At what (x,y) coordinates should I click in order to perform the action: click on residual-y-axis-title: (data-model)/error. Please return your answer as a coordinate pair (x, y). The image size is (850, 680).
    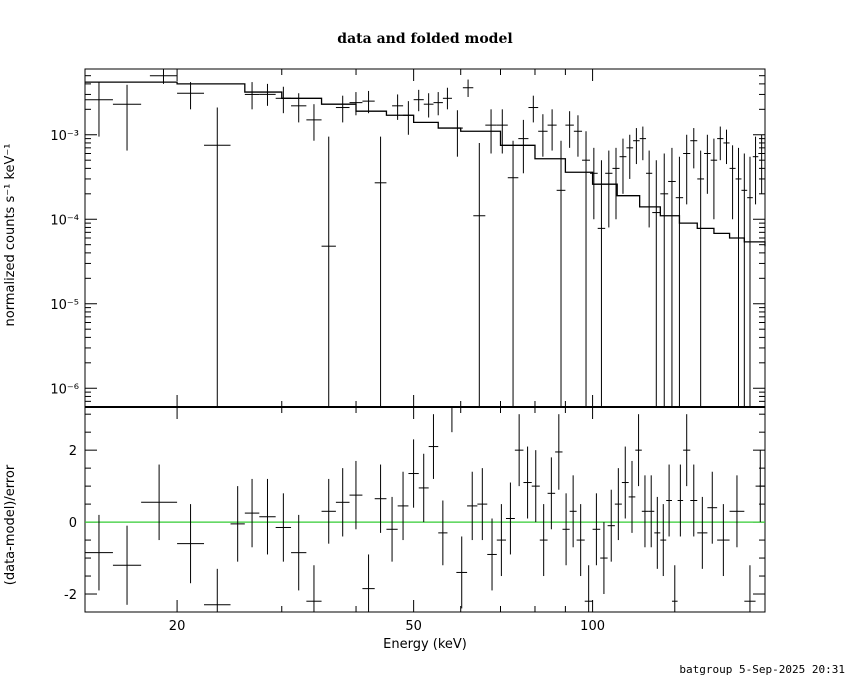
    Looking at the image, I should click on (10, 524).